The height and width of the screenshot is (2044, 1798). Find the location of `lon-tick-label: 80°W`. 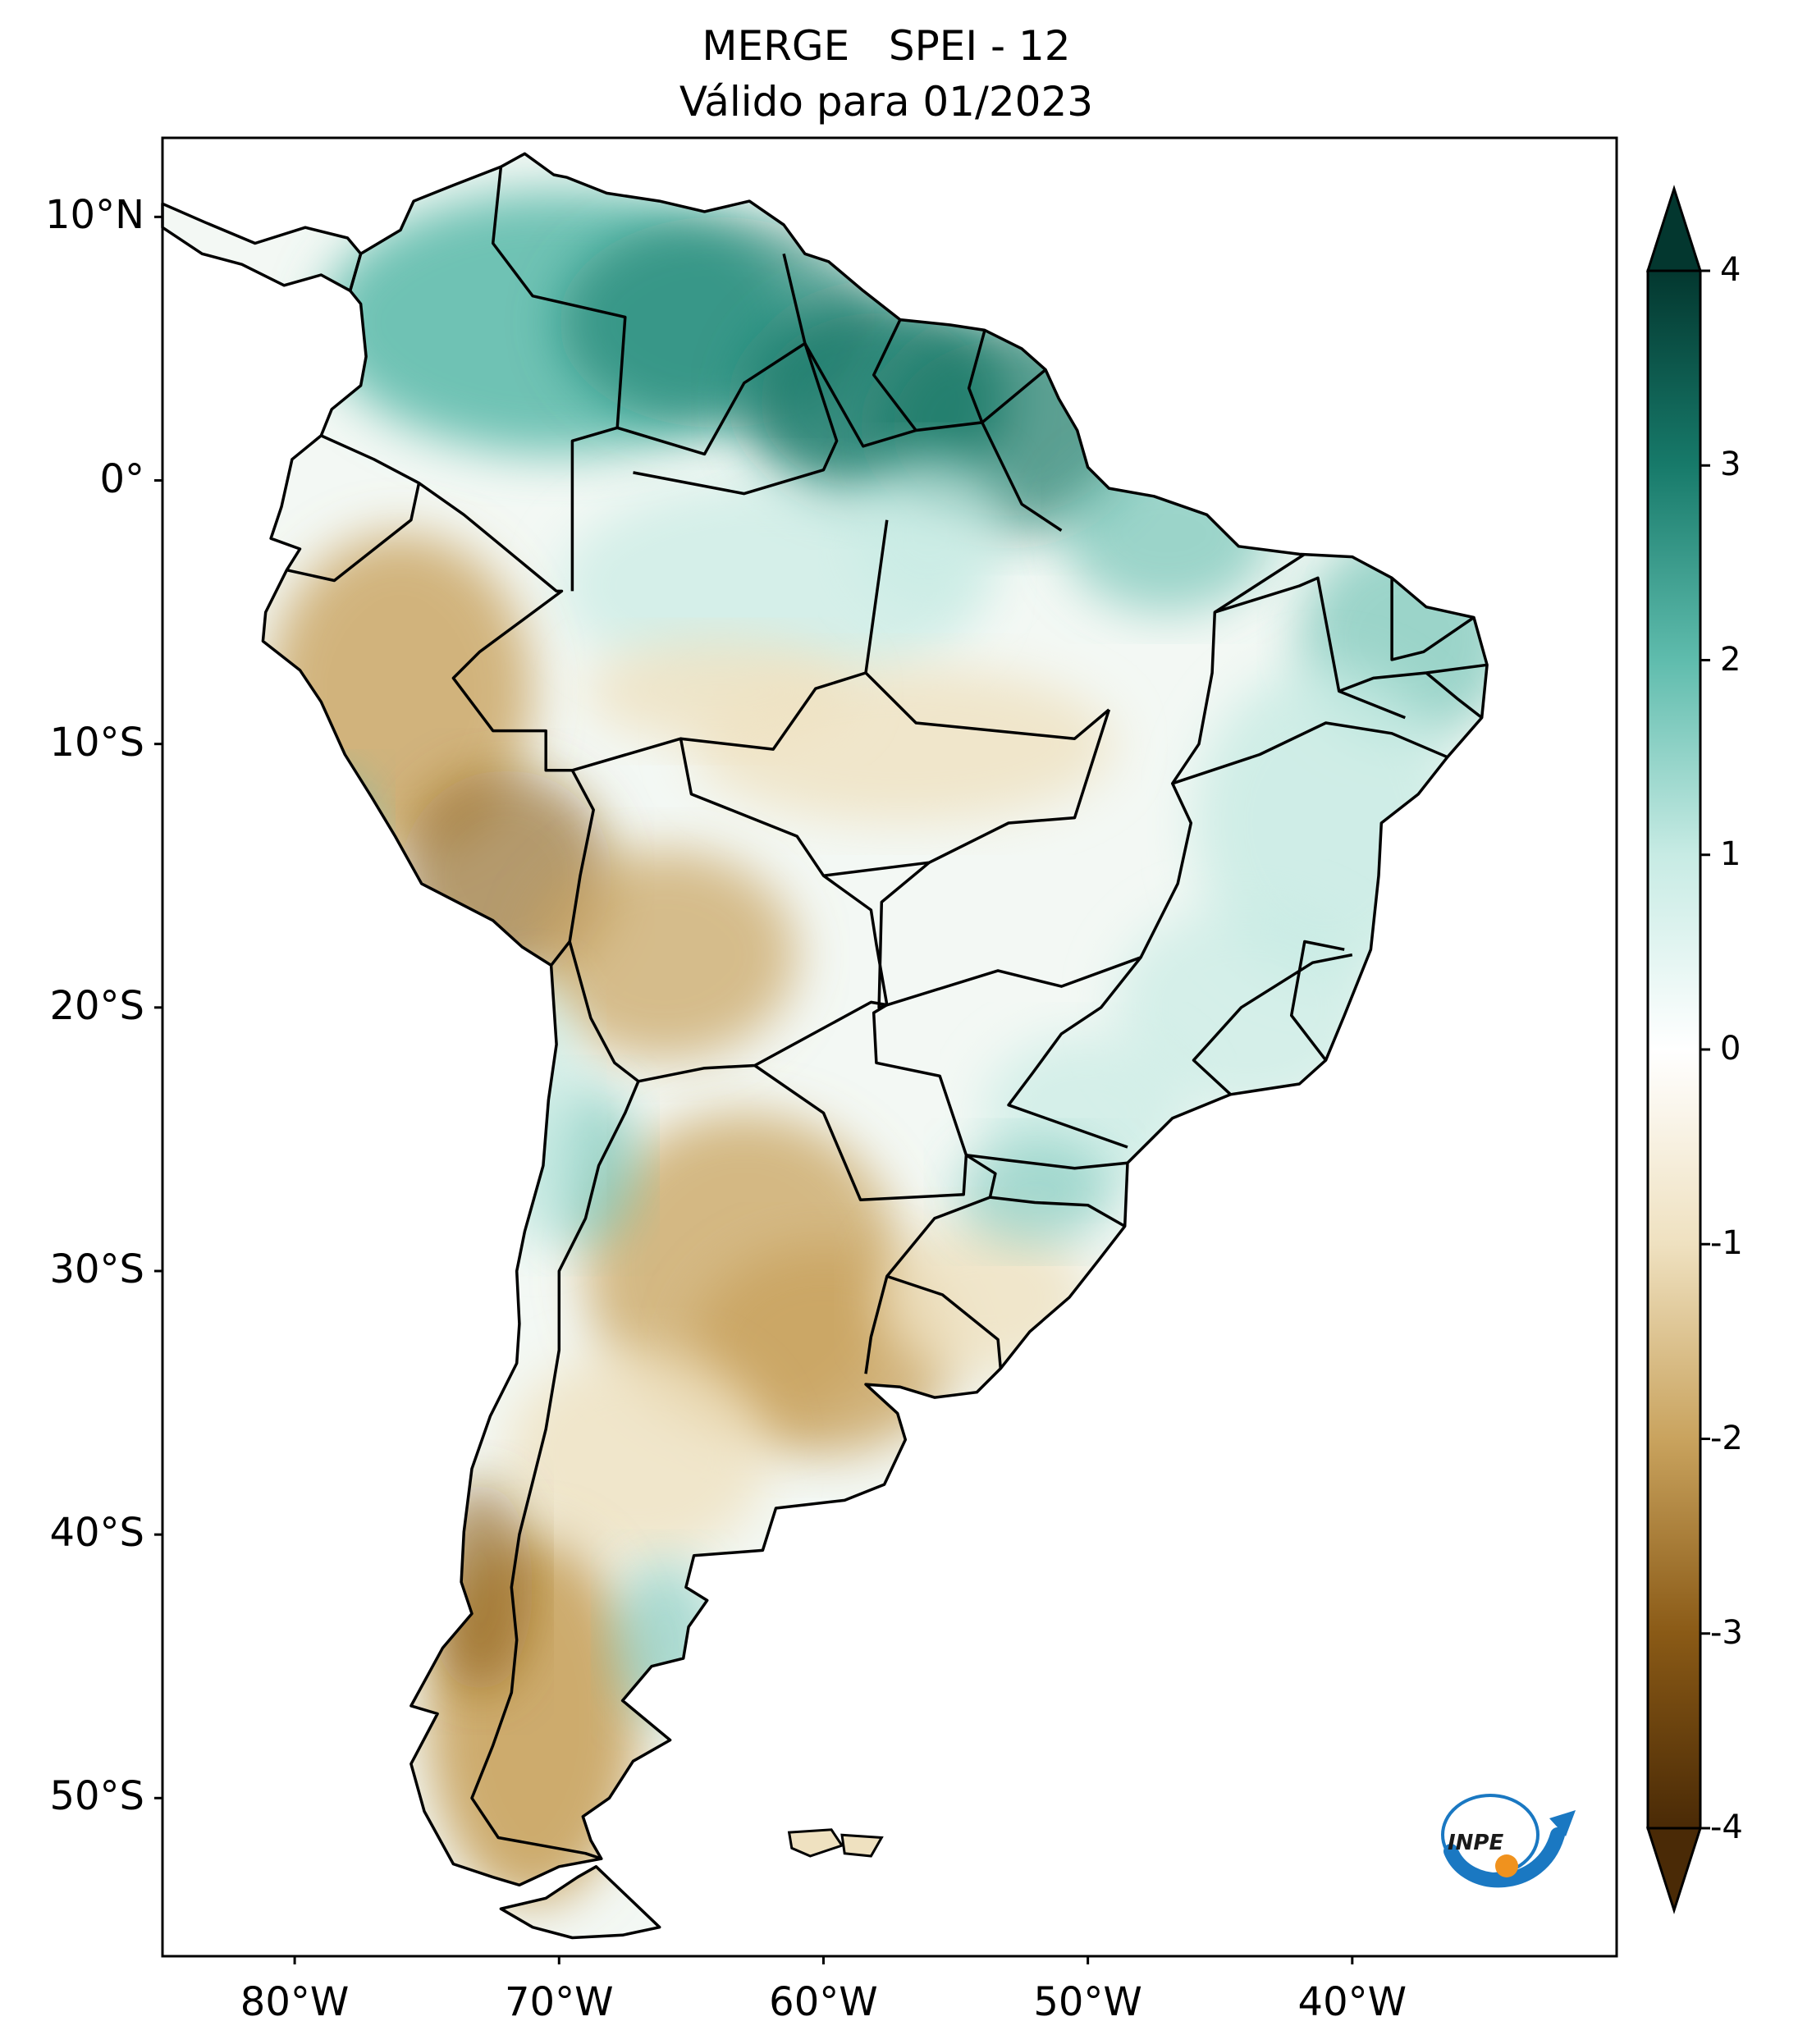

lon-tick-label: 80°W is located at coordinates (295, 2002).